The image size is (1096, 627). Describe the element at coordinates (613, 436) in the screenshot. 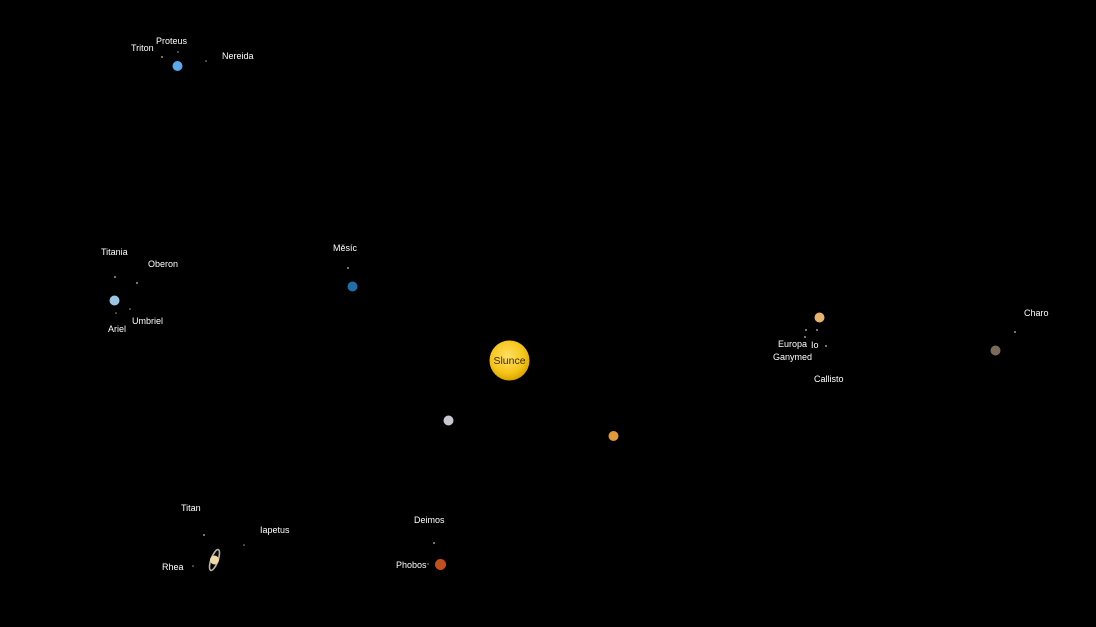

I see `planet-venus` at that location.